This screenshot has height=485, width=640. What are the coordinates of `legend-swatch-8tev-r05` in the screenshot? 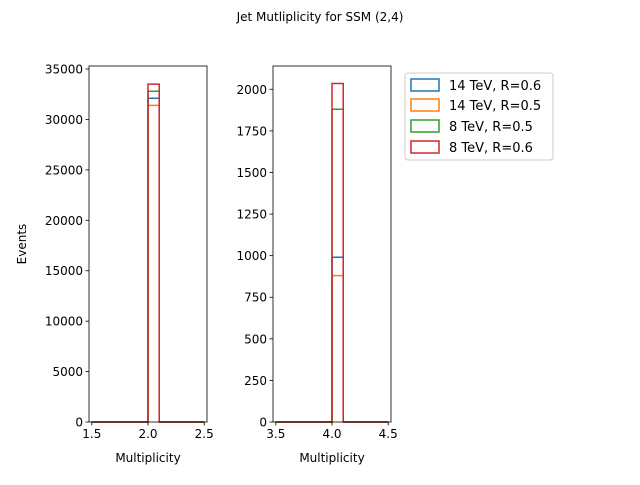 It's located at (425, 126).